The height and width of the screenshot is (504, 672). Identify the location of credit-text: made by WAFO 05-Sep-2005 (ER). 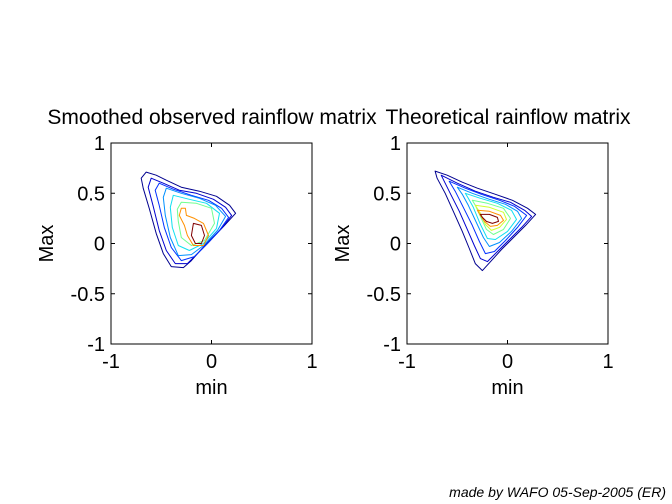
(557, 492).